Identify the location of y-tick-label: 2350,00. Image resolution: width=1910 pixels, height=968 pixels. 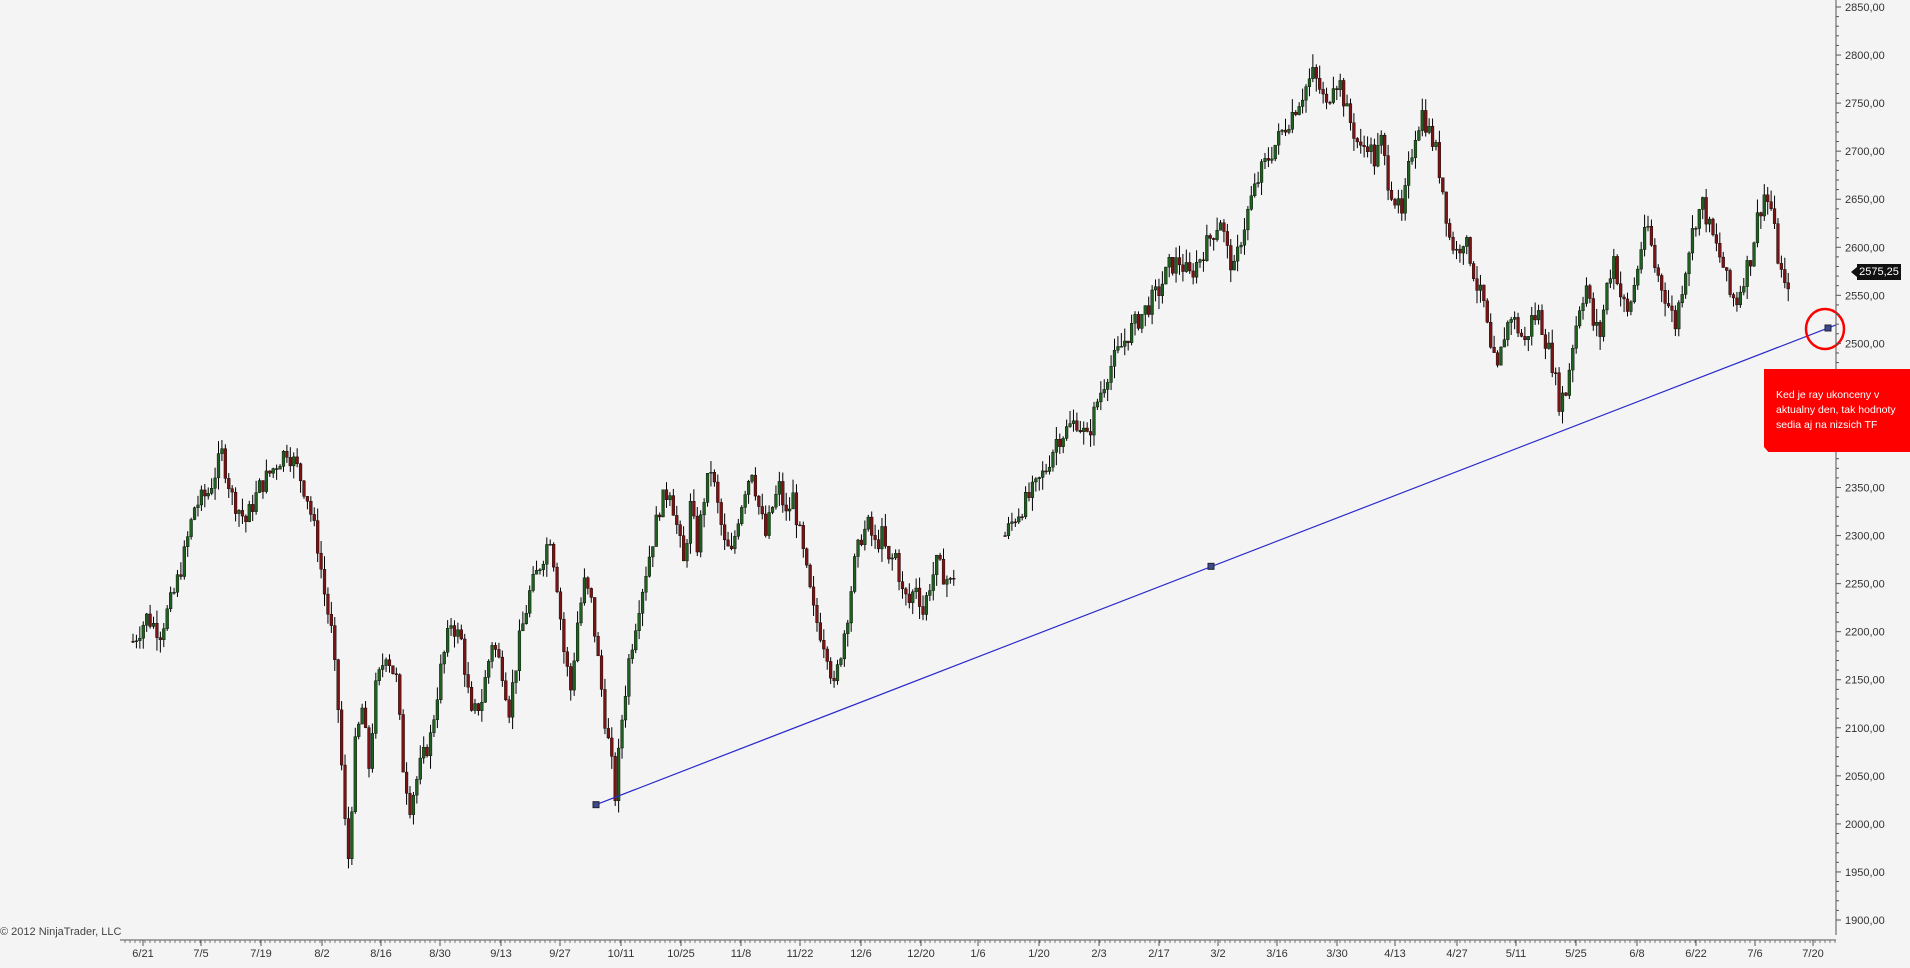
(1865, 489).